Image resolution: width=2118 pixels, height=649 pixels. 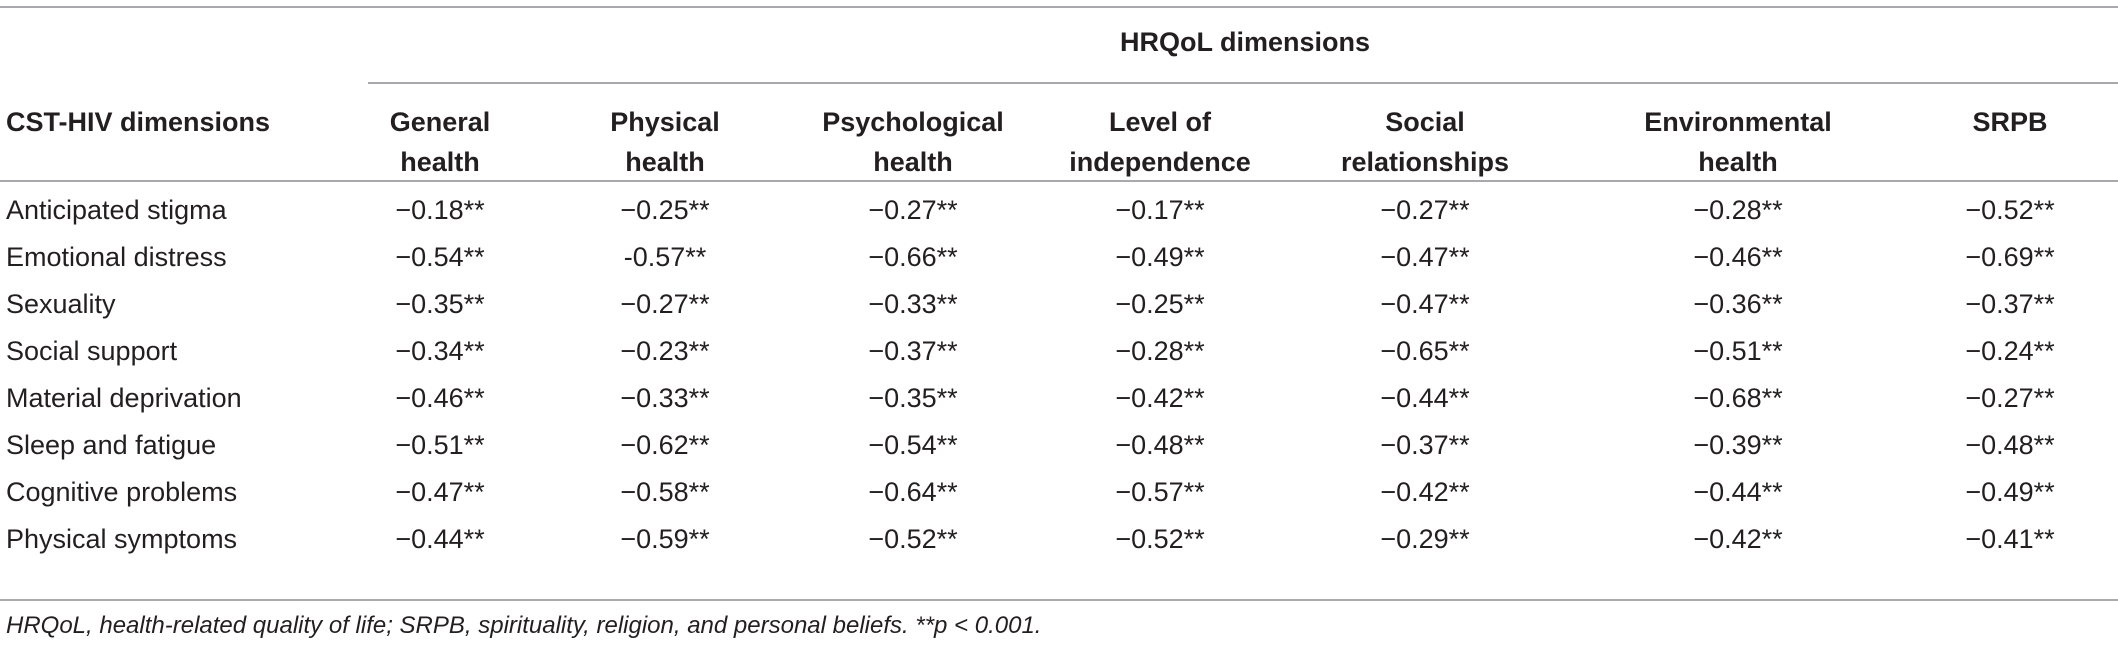 I want to click on column-header: Psychological health, so click(x=913, y=142).